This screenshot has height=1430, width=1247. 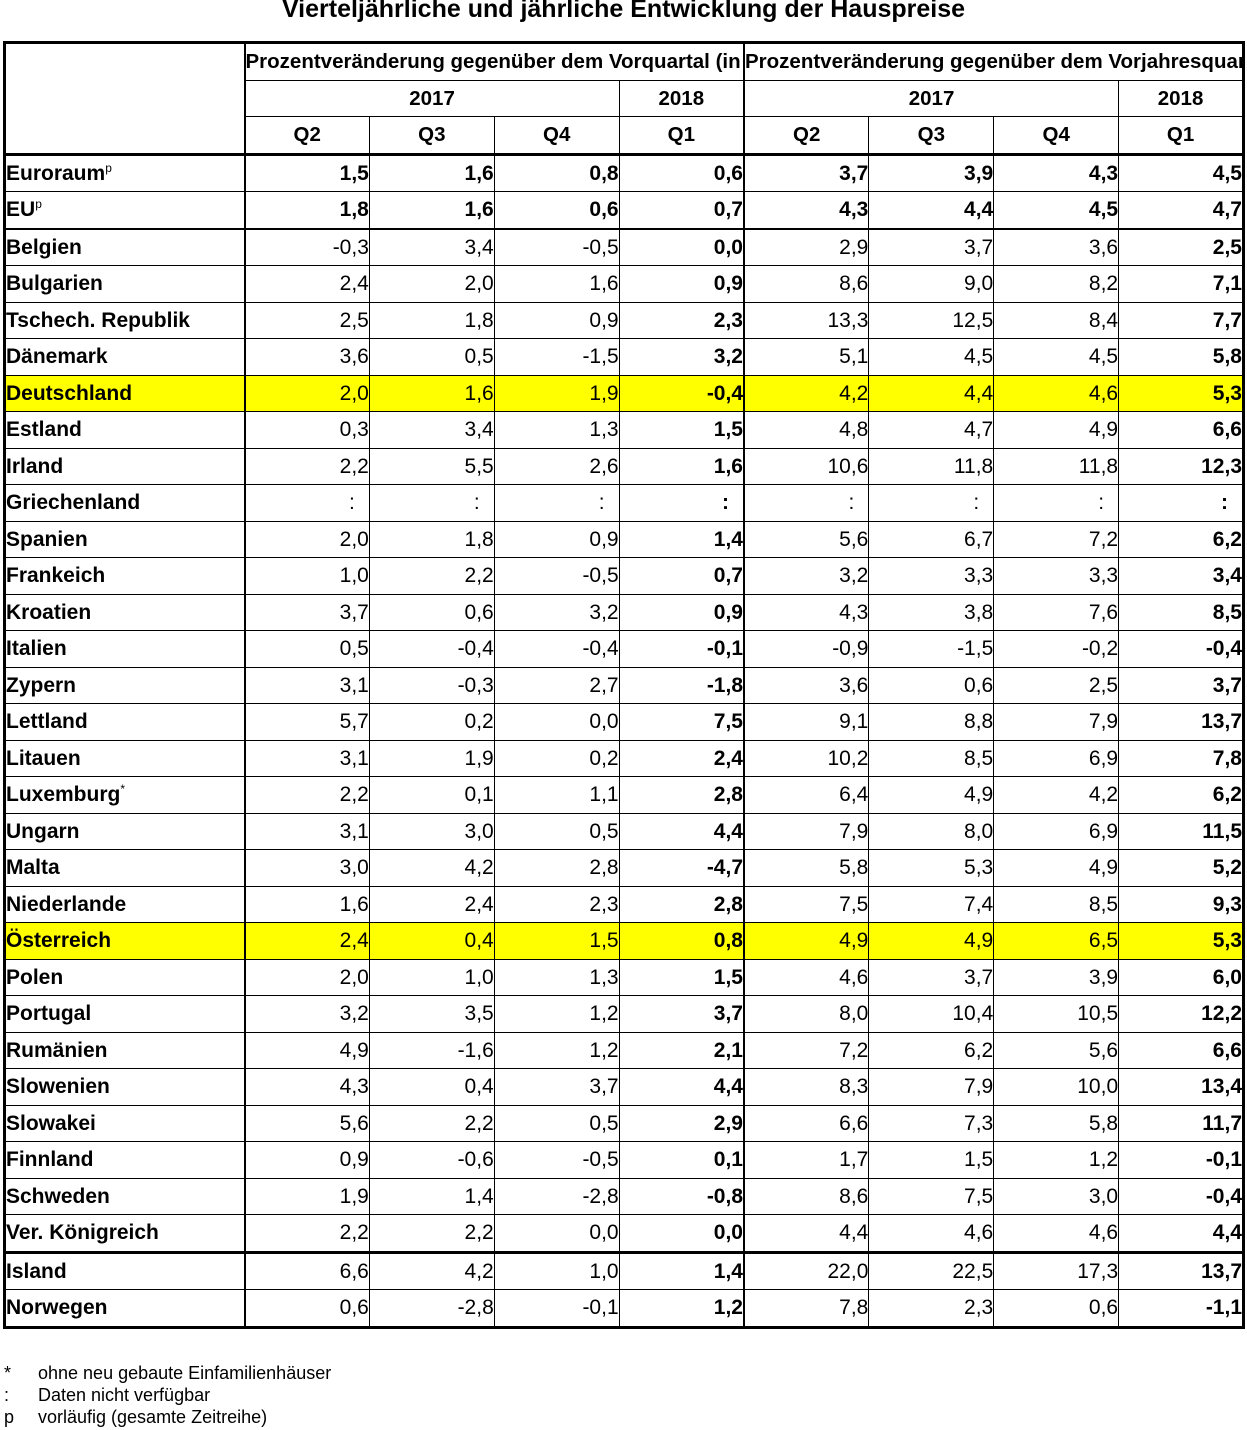 I want to click on value-cell: 8,2, so click(x=1056, y=284).